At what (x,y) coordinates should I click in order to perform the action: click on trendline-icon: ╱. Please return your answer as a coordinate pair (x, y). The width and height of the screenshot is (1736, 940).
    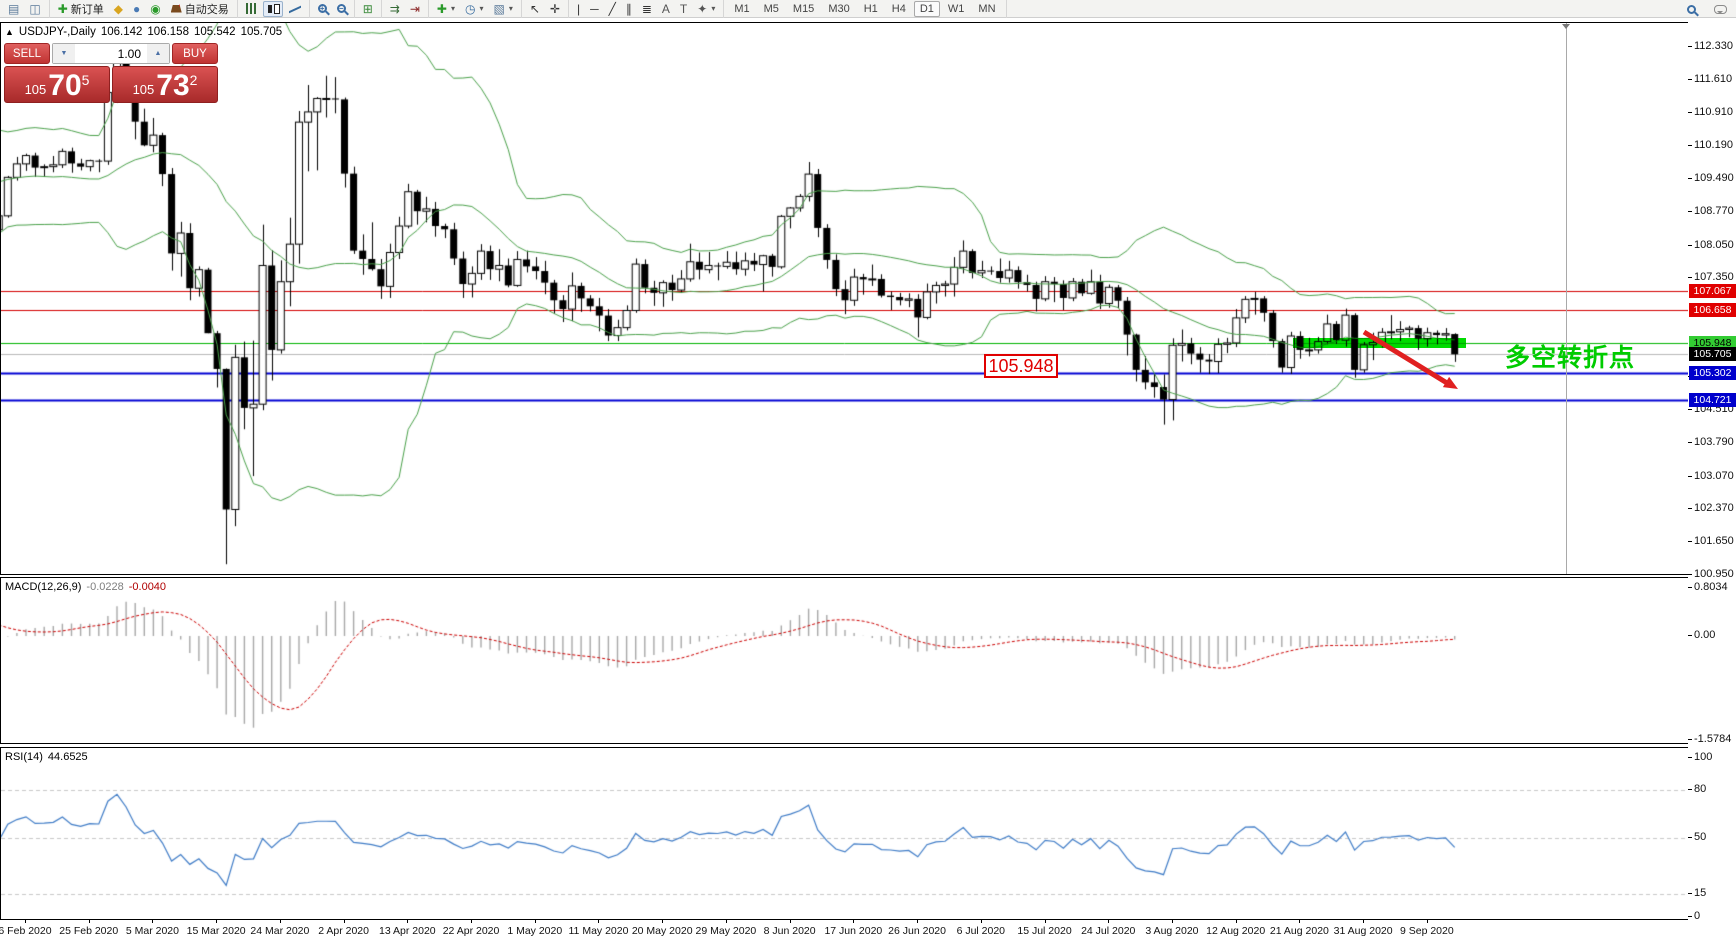
    Looking at the image, I should click on (612, 8).